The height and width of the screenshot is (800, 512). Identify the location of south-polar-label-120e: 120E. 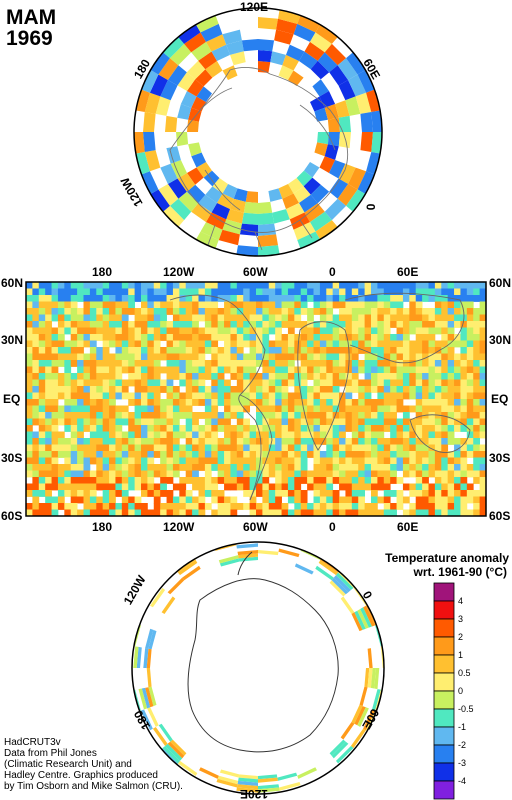
(254, 793).